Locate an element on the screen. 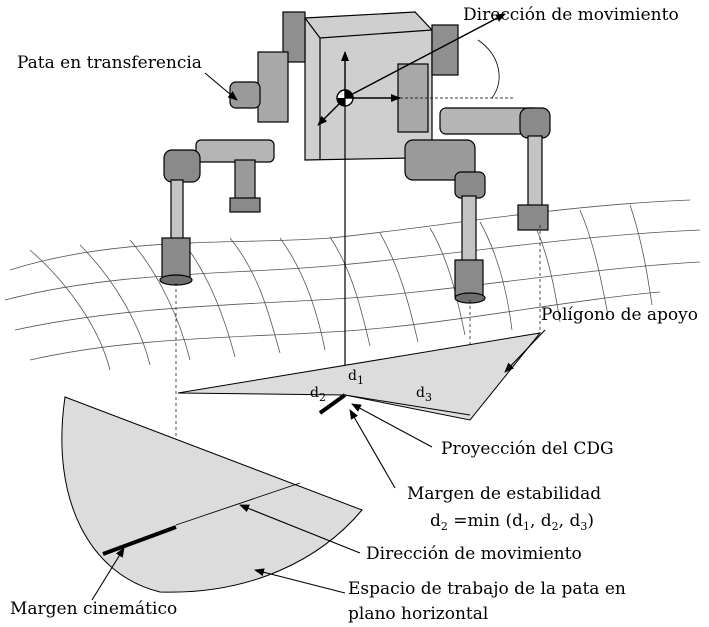 The height and width of the screenshot is (627, 709). kinematic-margin-segment is located at coordinates (139, 540).